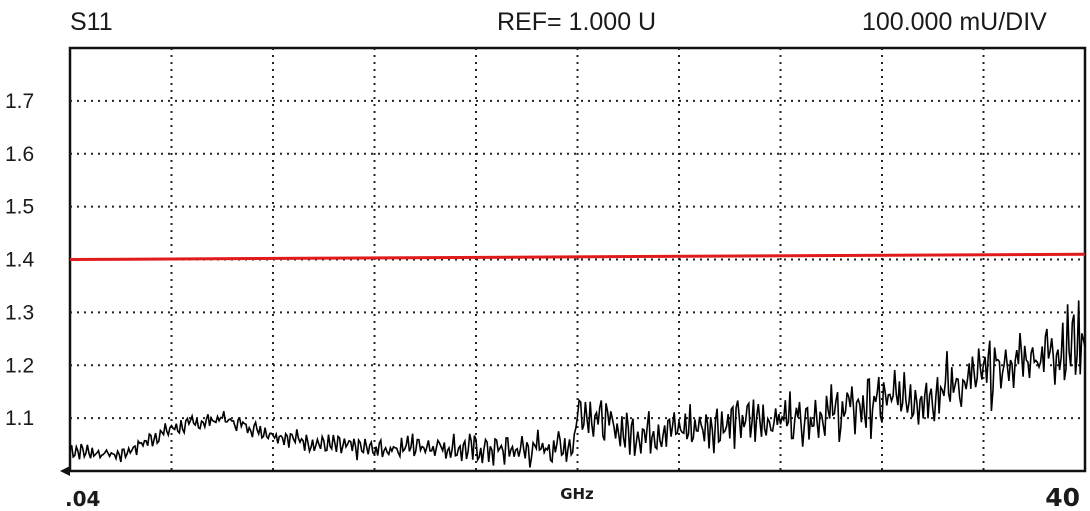 This screenshot has width=1090, height=511. Describe the element at coordinates (65, 471) in the screenshot. I see `marker-arrow` at that location.